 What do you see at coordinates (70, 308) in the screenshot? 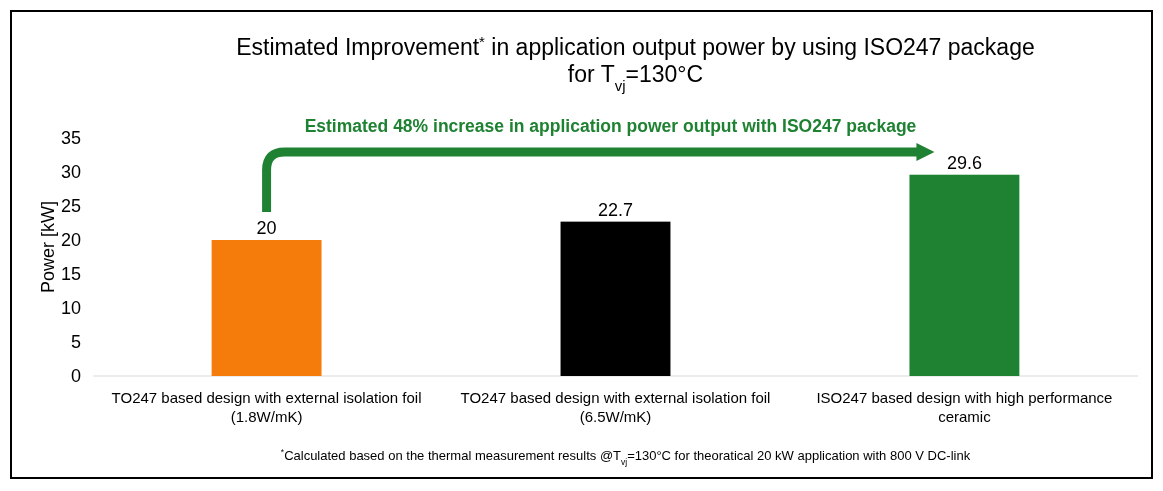
I see `y-tick-label: 10` at bounding box center [70, 308].